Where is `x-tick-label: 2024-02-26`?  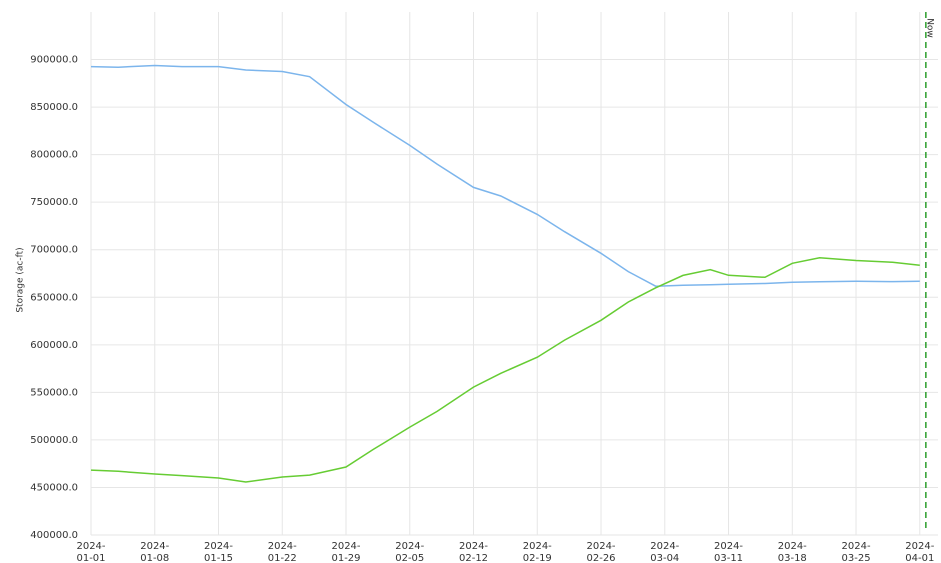
x-tick-label: 2024-02-26 is located at coordinates (601, 552).